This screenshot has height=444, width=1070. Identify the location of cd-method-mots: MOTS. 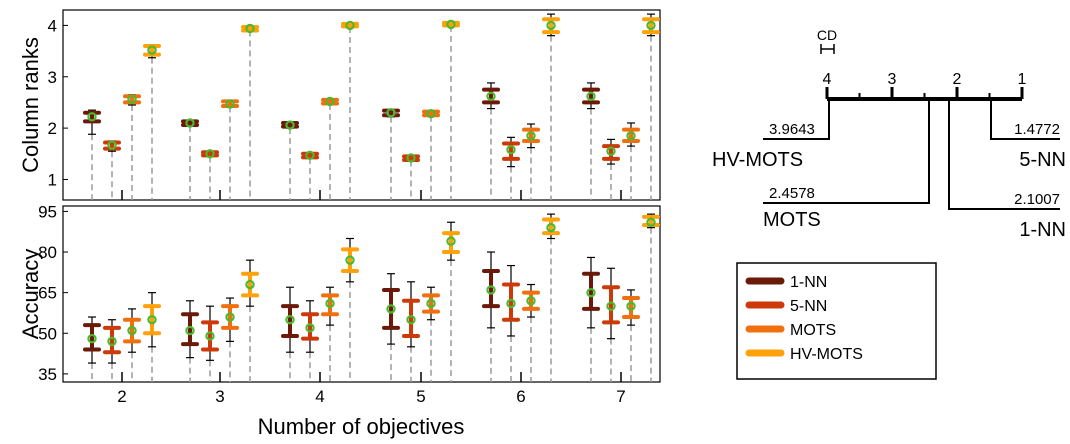
(792, 220).